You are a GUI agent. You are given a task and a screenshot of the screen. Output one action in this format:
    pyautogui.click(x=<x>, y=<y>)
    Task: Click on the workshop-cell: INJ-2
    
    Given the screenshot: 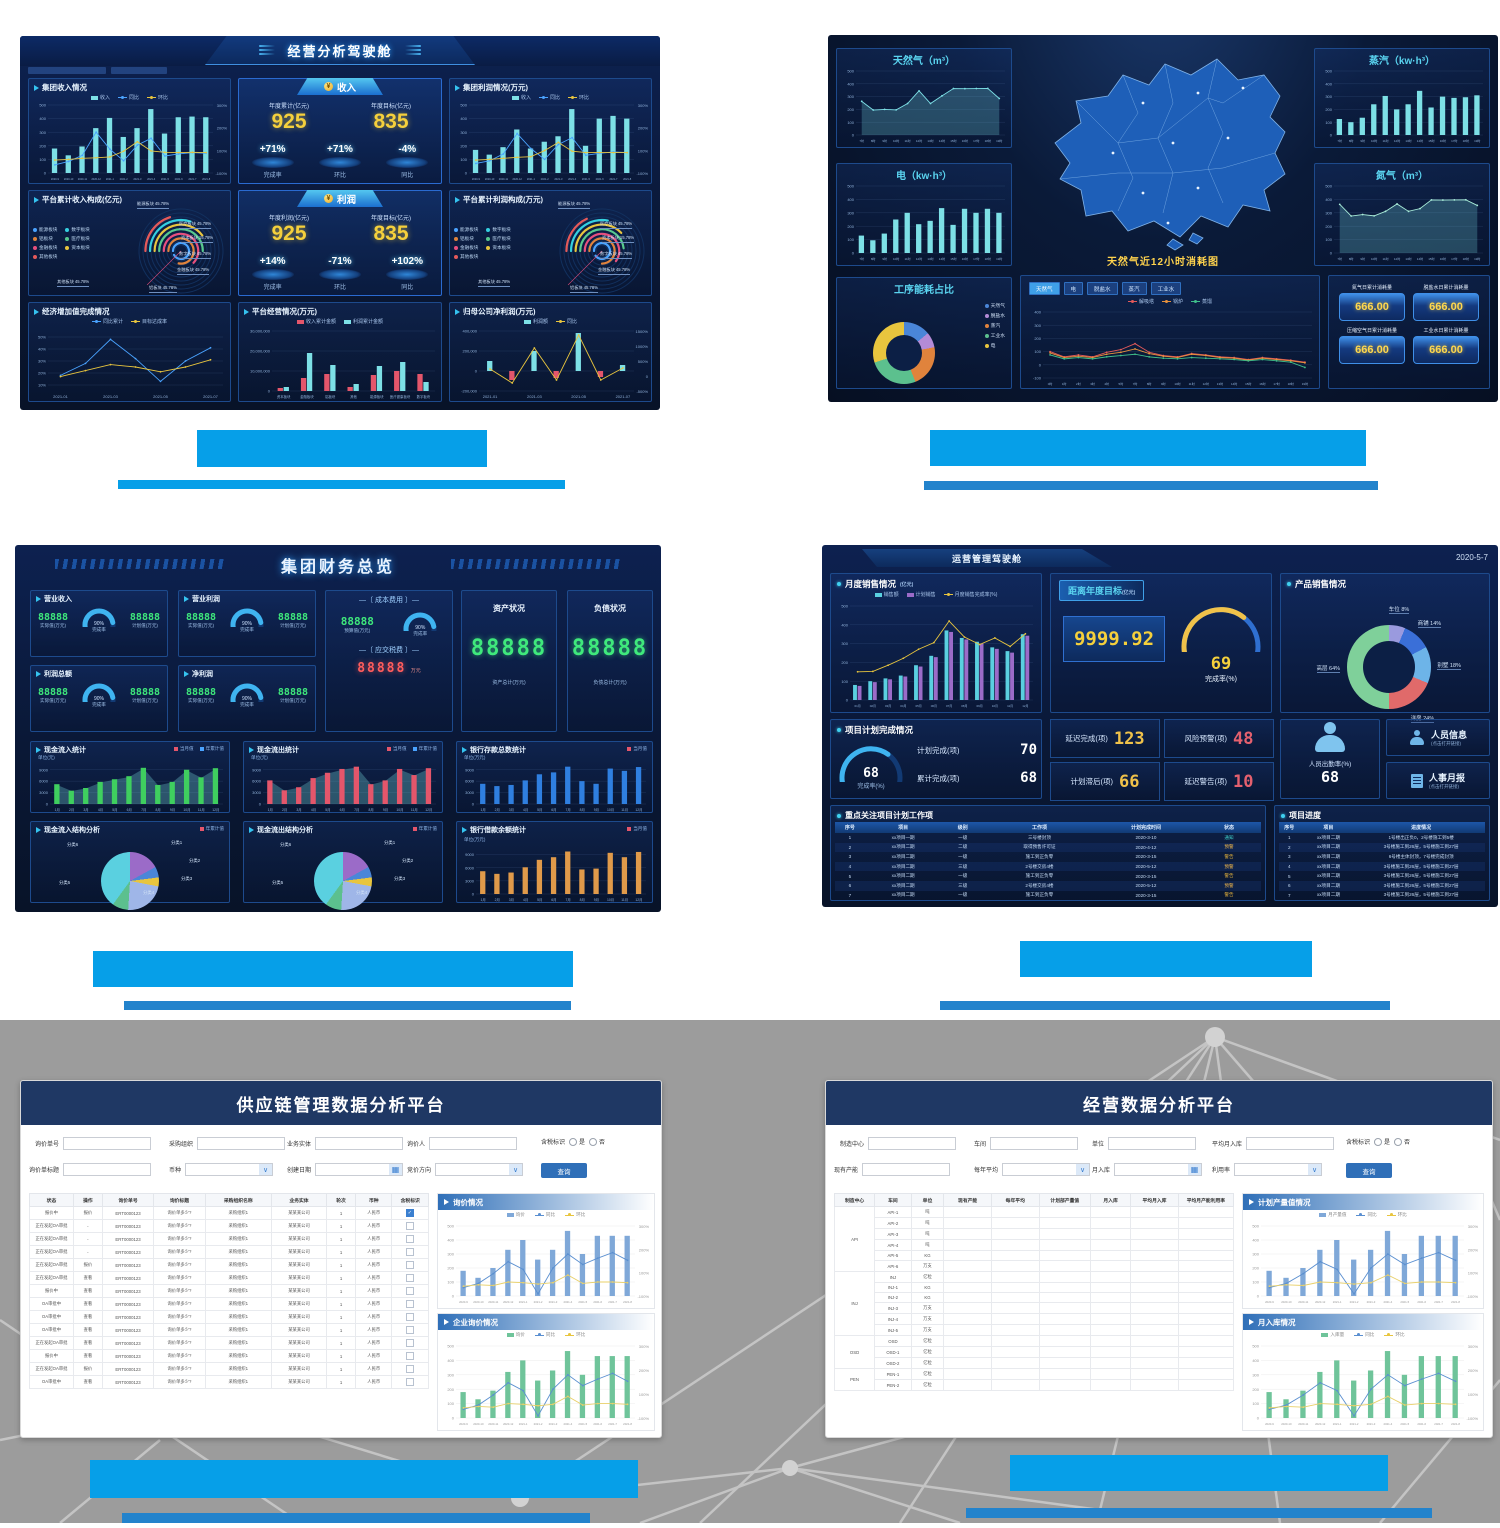 What is the action you would take?
    pyautogui.click(x=893, y=1297)
    